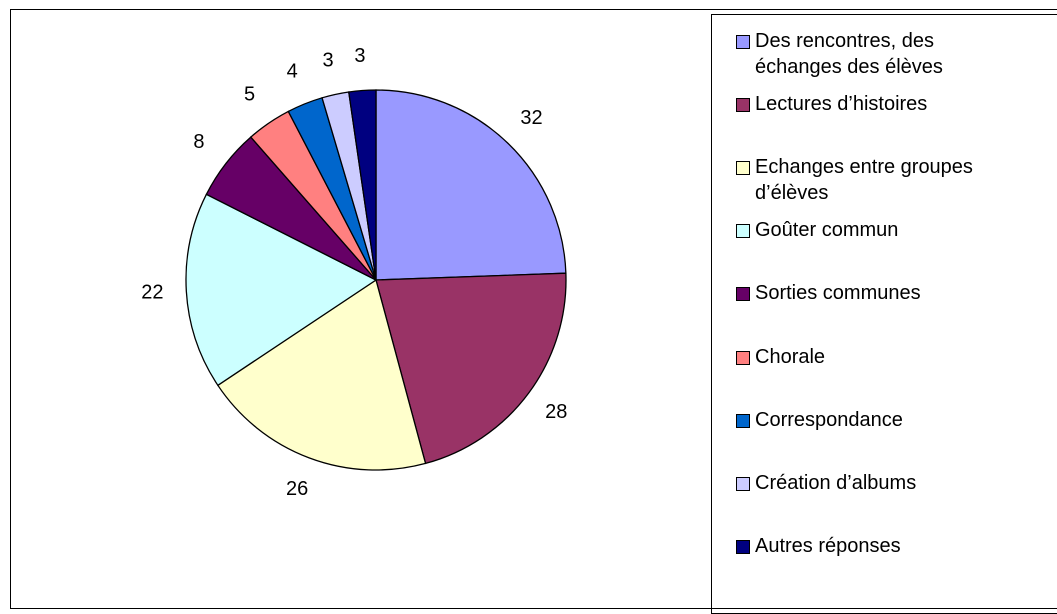 The image size is (1057, 614). What do you see at coordinates (249, 94) in the screenshot?
I see `data-label: 5` at bounding box center [249, 94].